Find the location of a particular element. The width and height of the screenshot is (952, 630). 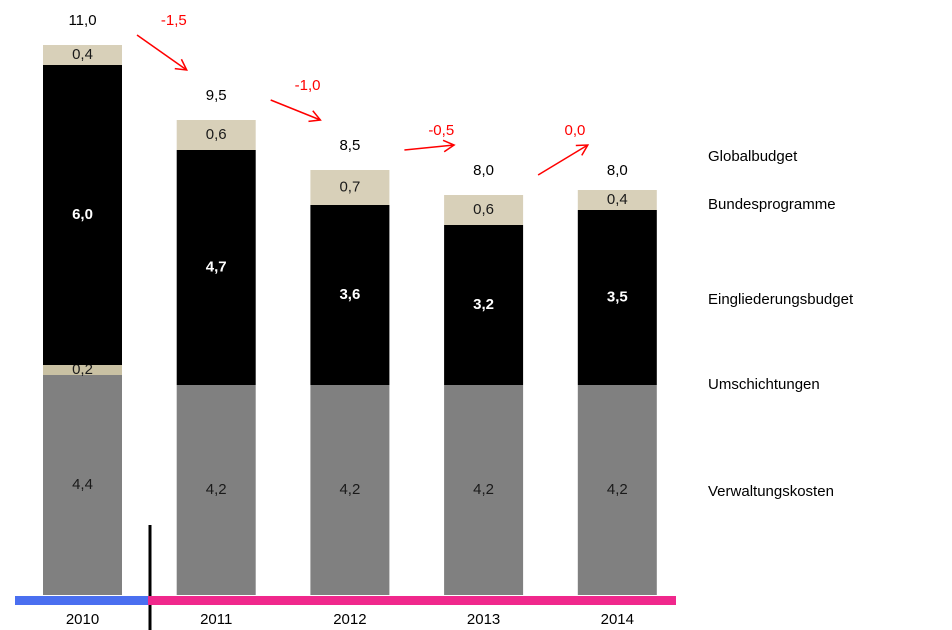

legend-label: Eingliederungsbudget is located at coordinates (781, 299).